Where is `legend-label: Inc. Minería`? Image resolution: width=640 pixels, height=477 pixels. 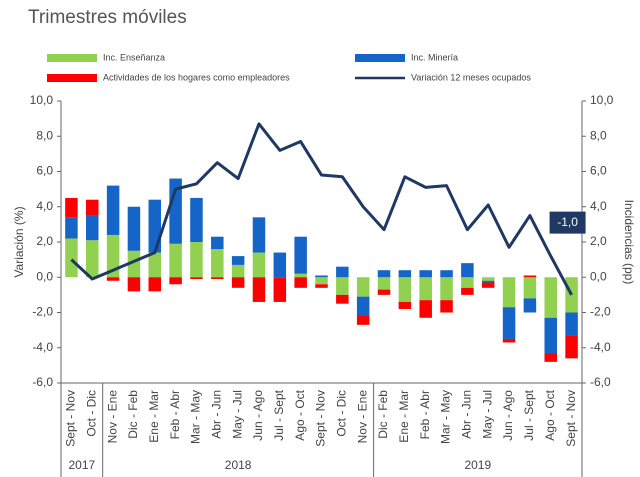 legend-label: Inc. Minería is located at coordinates (434, 57).